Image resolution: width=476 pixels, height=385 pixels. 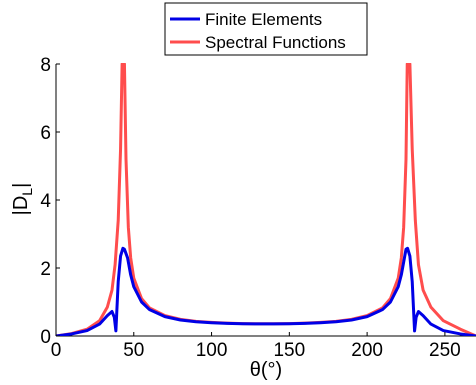 I want to click on y-tick-label: 8, so click(x=45, y=65).